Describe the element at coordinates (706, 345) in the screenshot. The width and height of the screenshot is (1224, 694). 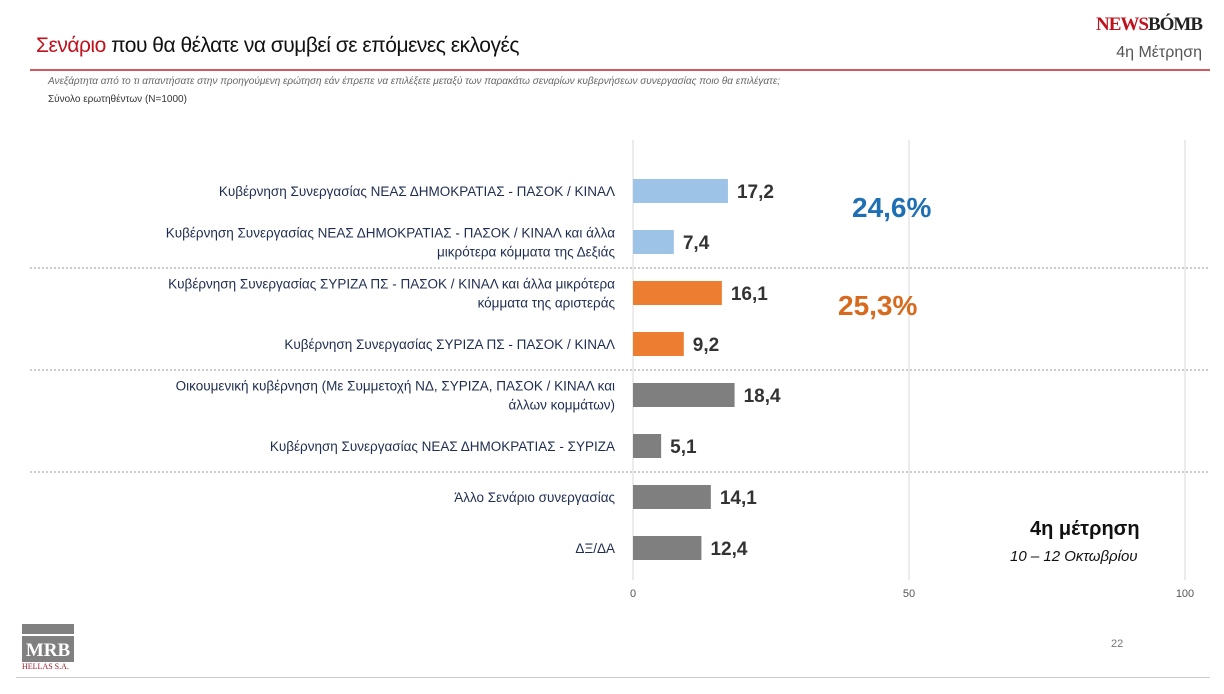
I see `value-label: 9,2` at that location.